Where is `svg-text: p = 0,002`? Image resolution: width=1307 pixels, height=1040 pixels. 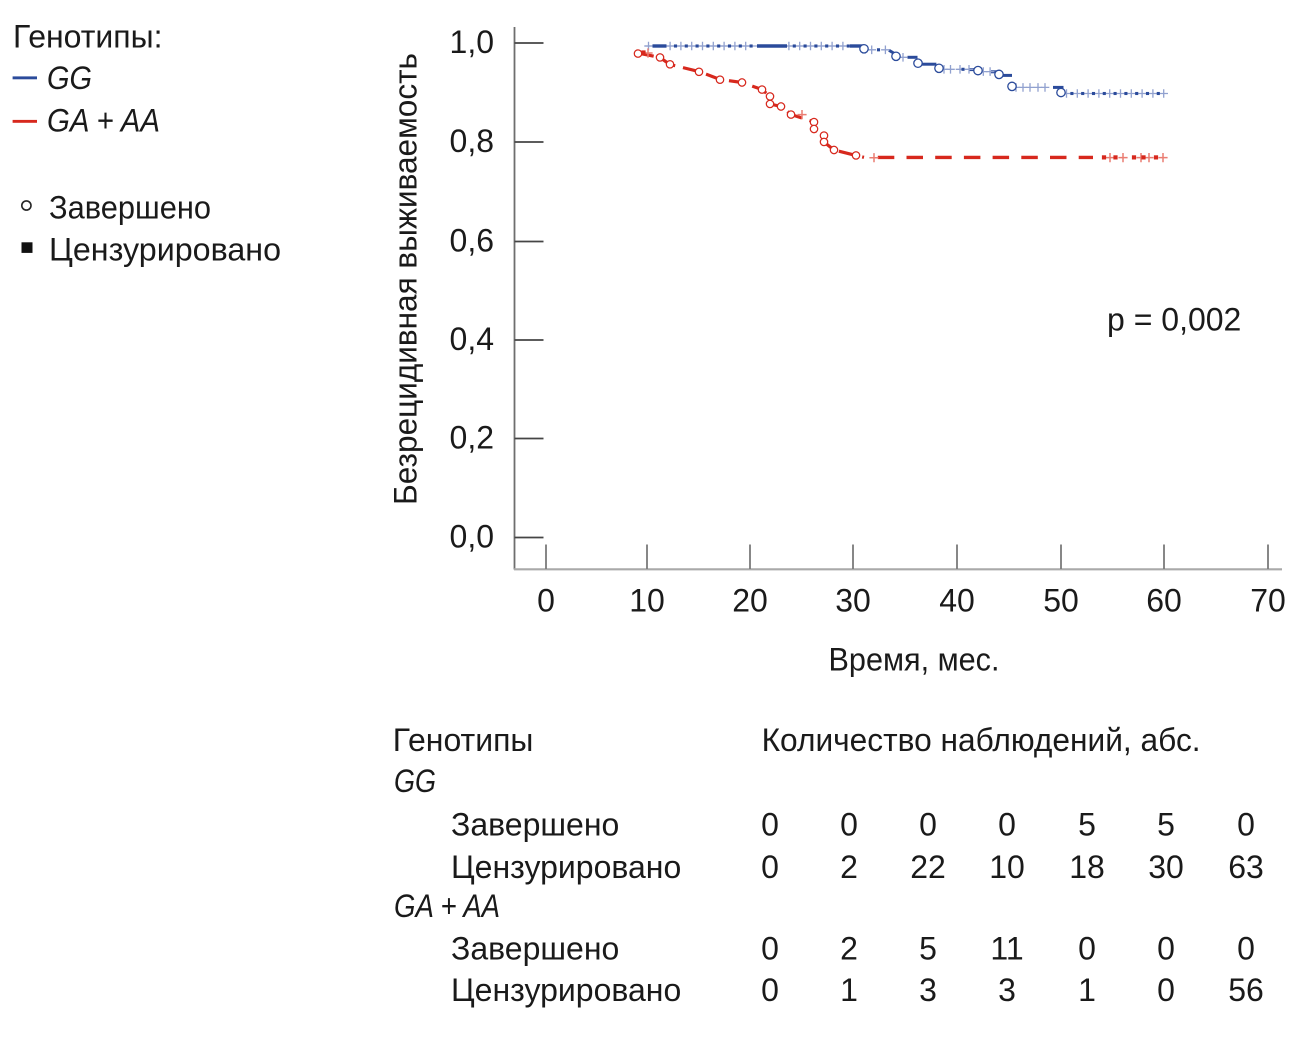
svg-text: p = 0,002 is located at coordinates (1174, 320).